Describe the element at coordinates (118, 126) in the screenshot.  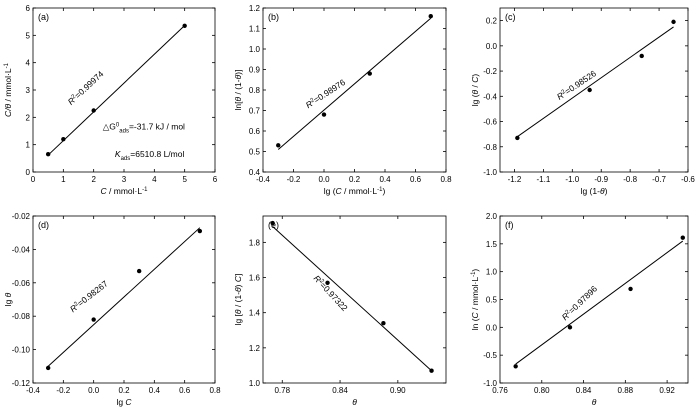
I see `label-part: 0` at that location.